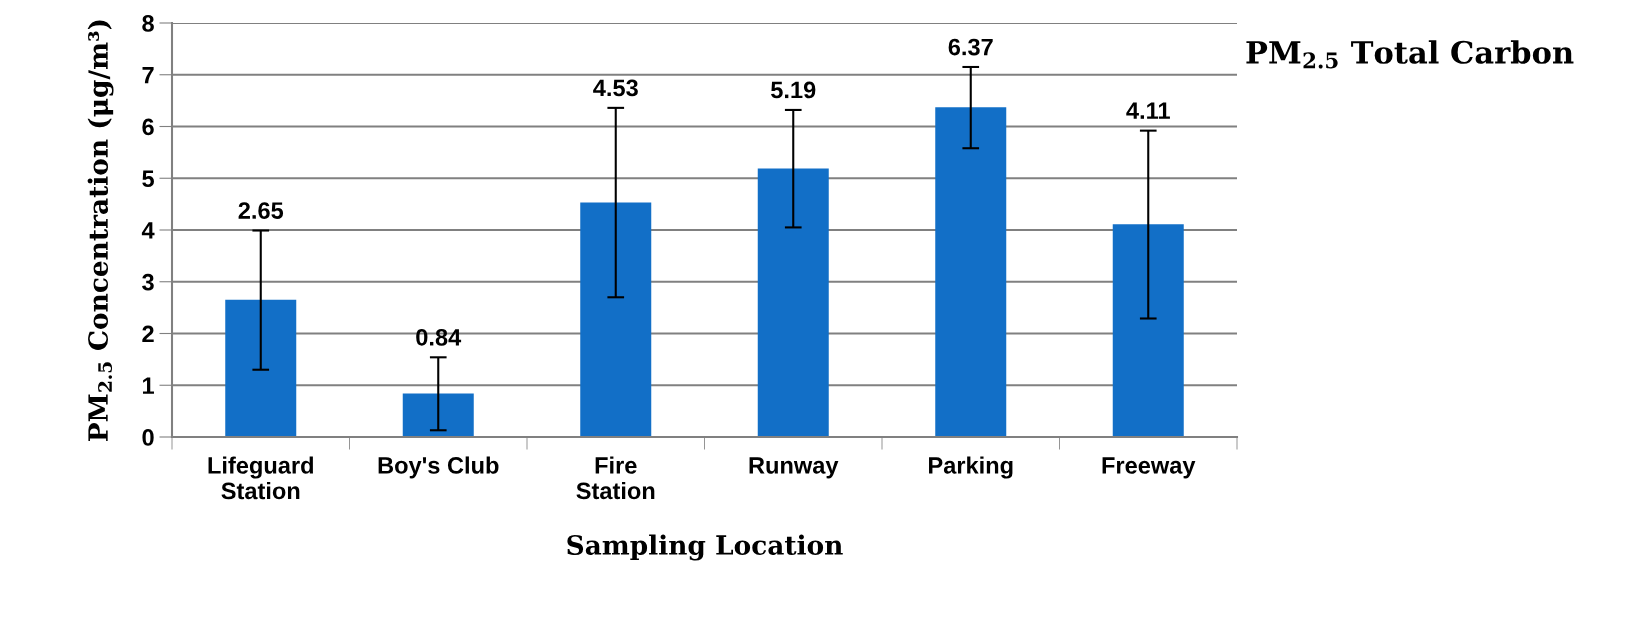  Describe the element at coordinates (260, 478) in the screenshot. I see `x-tick-label: Lifeguard Station` at that location.